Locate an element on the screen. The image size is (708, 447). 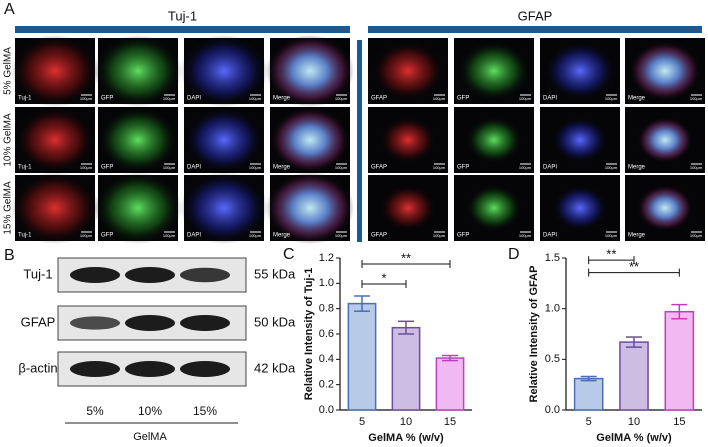
protein-label: β-actin is located at coordinates (37, 367).